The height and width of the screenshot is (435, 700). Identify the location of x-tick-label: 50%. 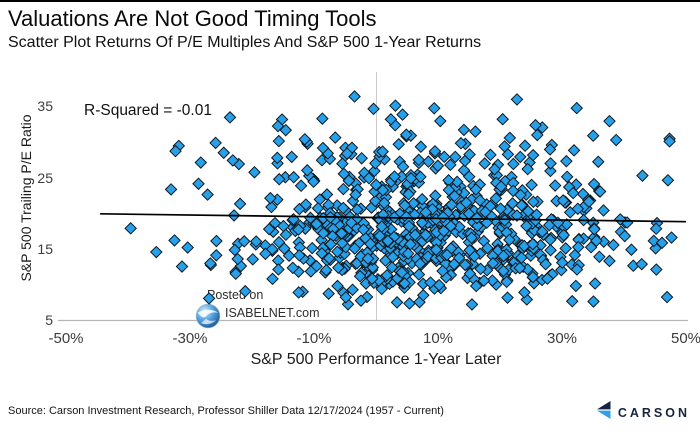
(685, 338).